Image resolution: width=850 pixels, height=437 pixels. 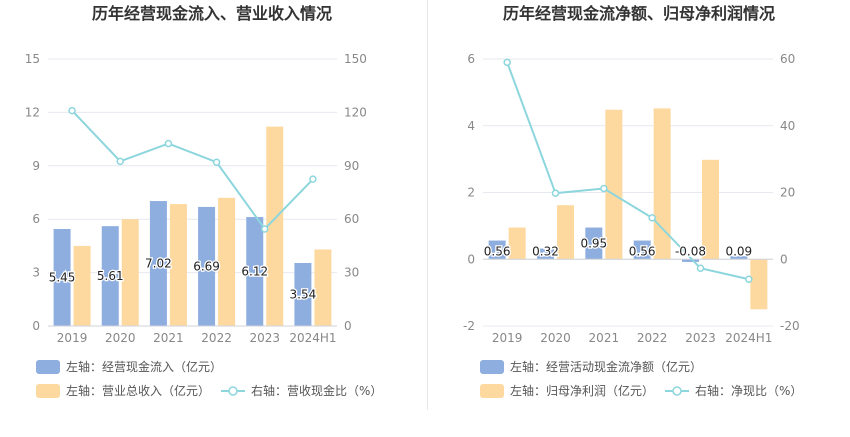 What do you see at coordinates (32, 112) in the screenshot?
I see `left-axis-tick-label: 12` at bounding box center [32, 112].